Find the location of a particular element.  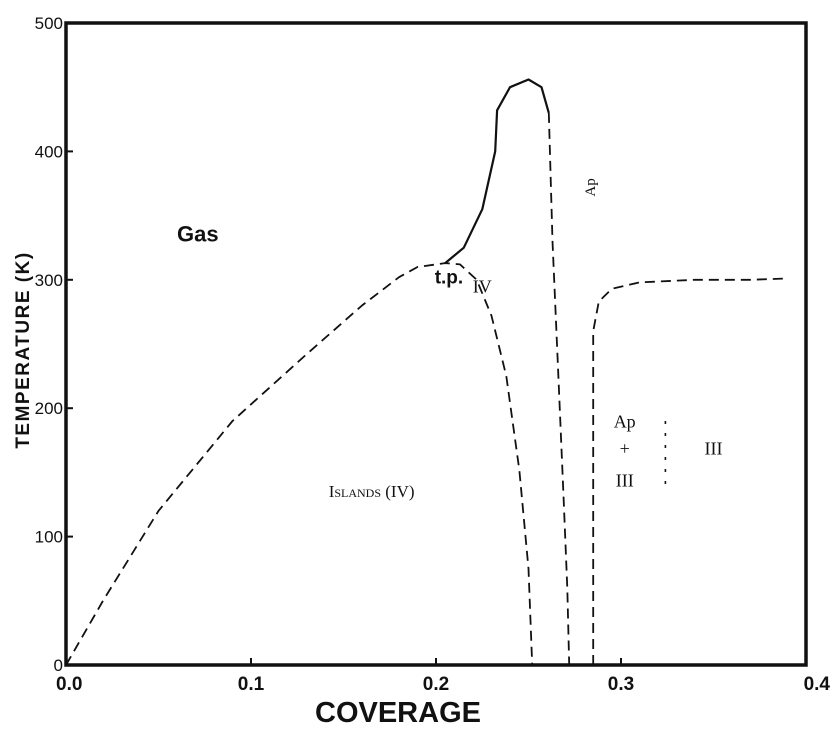

annotation--7: + is located at coordinates (625, 448).